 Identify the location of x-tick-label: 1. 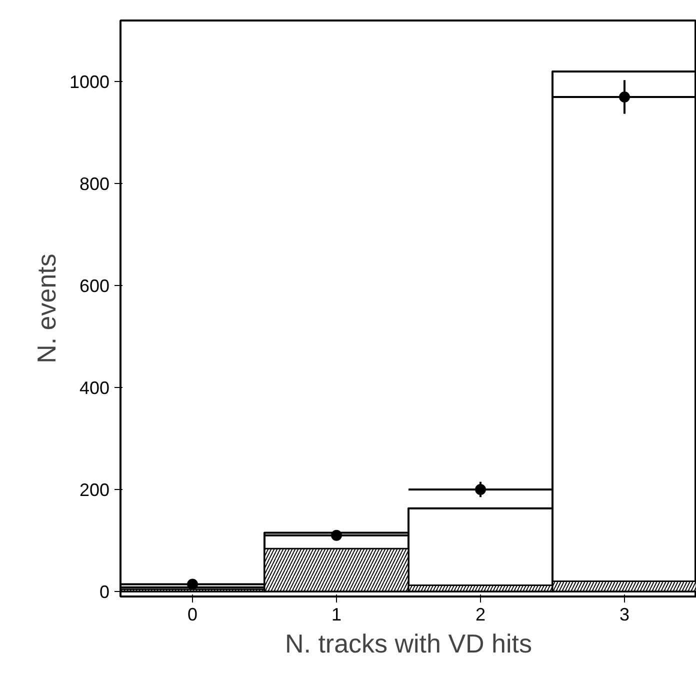
(336, 614).